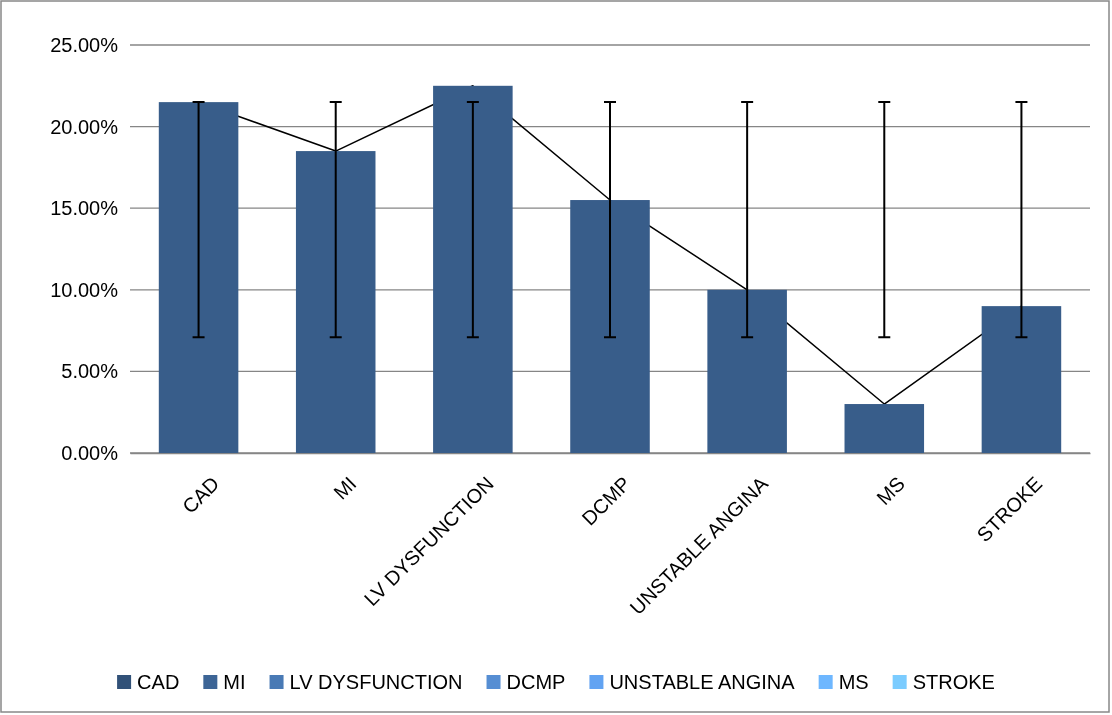 This screenshot has height=715, width=1112. Describe the element at coordinates (853, 682) in the screenshot. I see `category-label: MS` at that location.